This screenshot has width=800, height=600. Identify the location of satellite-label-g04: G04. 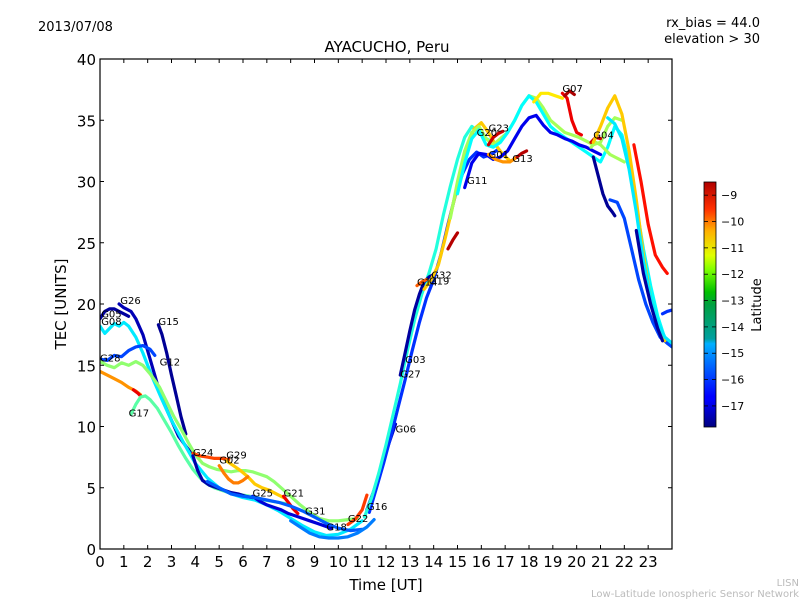
(603, 136).